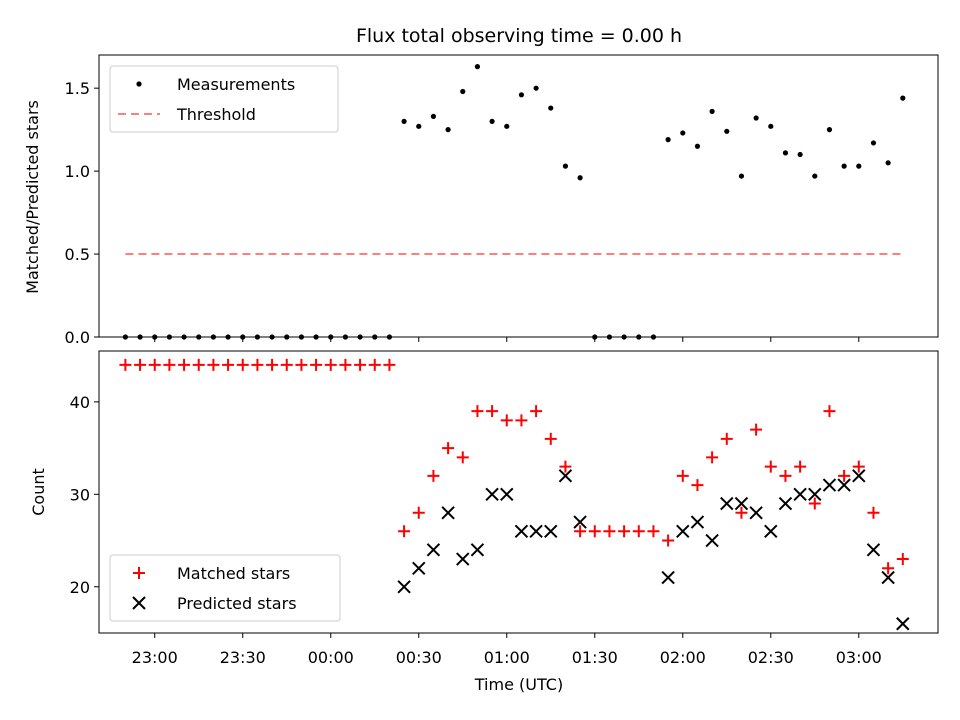  Describe the element at coordinates (233, 573) in the screenshot. I see `legend-matched-label: Matched stars` at that location.